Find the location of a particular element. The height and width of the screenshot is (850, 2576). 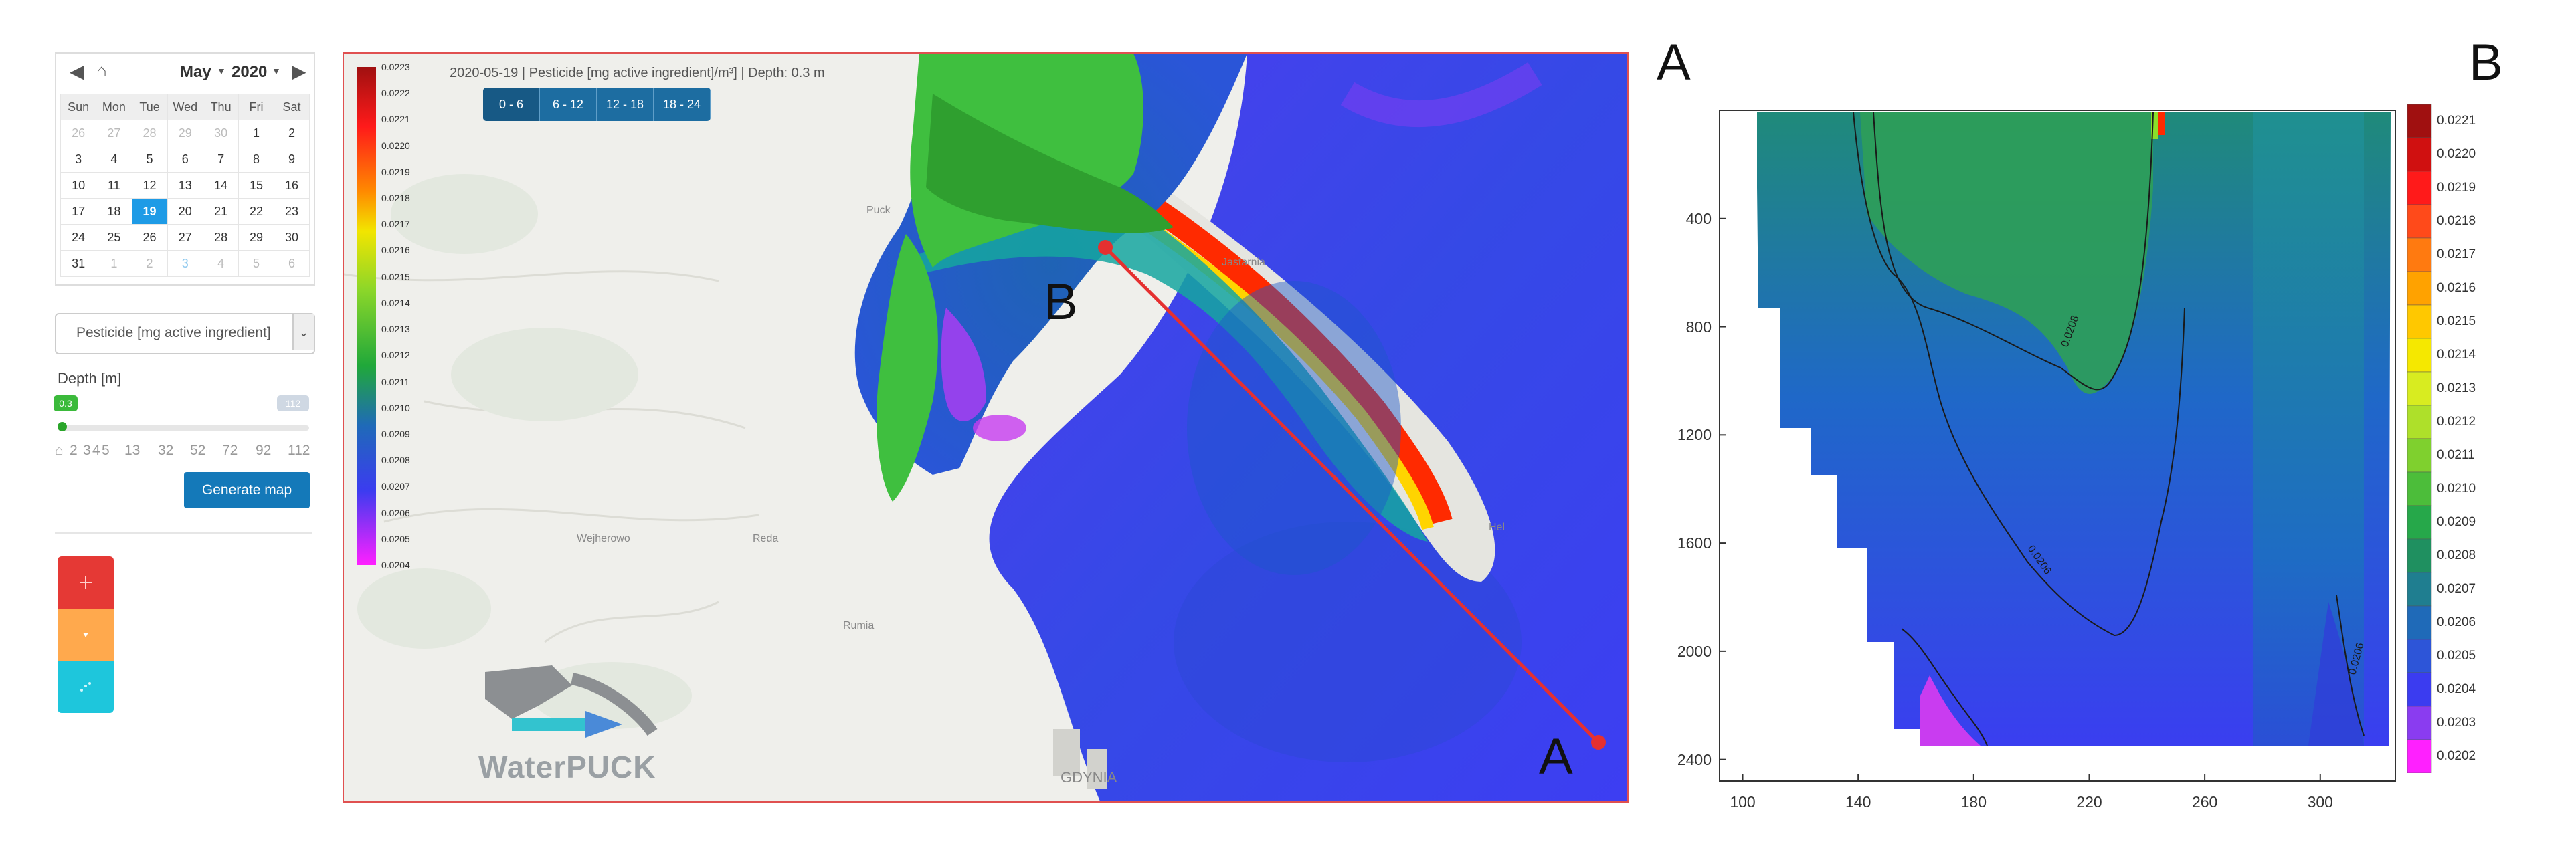

calendar-day: 16 is located at coordinates (291, 185).